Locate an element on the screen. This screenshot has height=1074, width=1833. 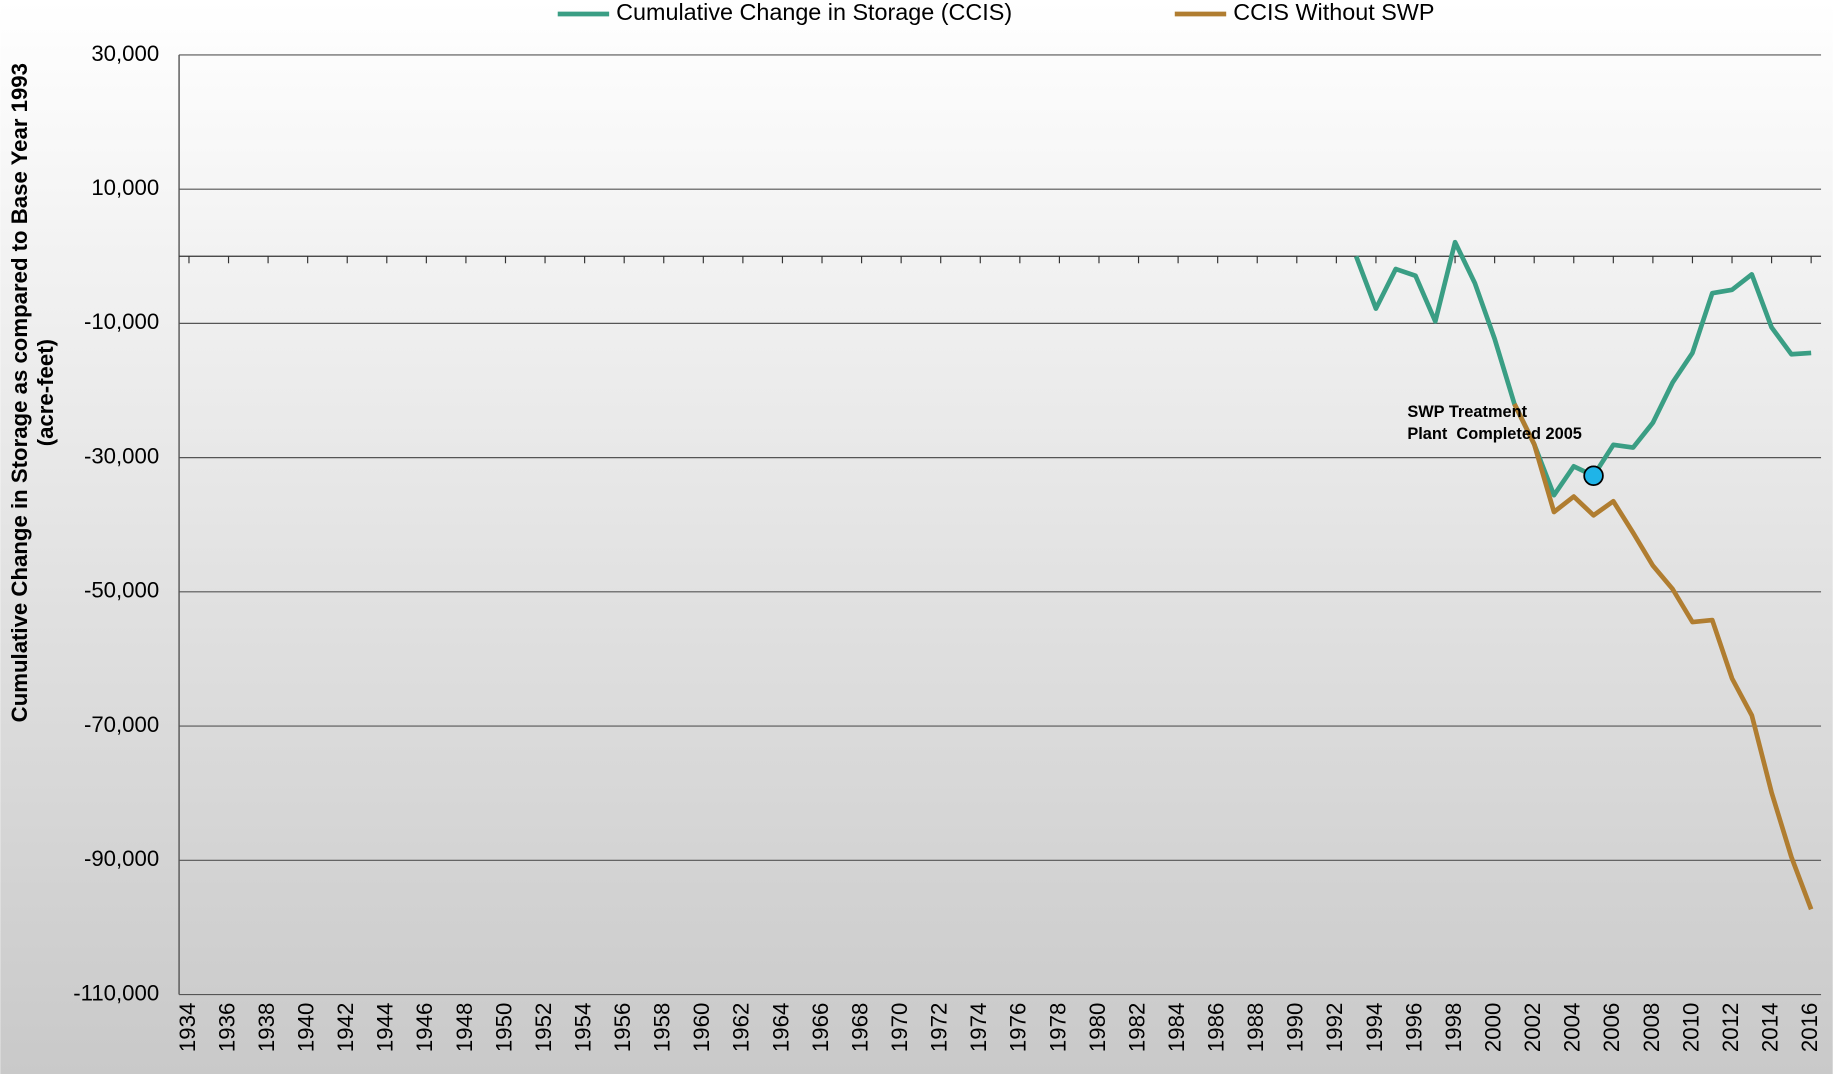
x-tick-label: 1958 is located at coordinates (662, 1027).